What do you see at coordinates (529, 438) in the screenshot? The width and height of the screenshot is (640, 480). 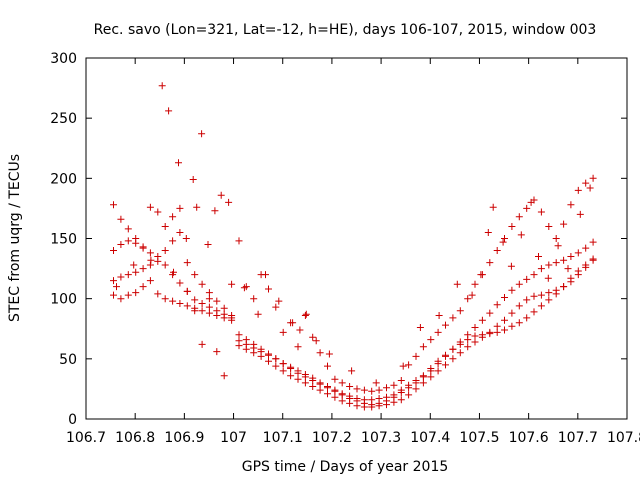 I see `x-tick-label: 107.6` at bounding box center [529, 438].